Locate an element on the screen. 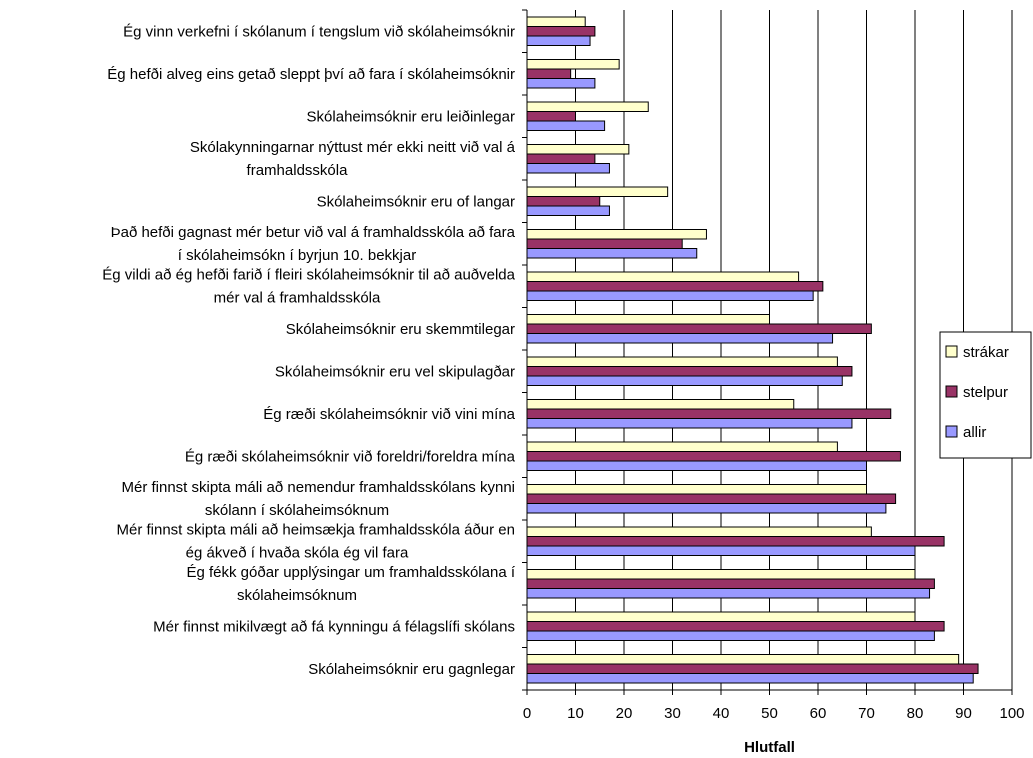 This screenshot has width=1033, height=758. category-label-line2: ég ákveð í hvaða skóla ég vil fara is located at coordinates (297, 552).